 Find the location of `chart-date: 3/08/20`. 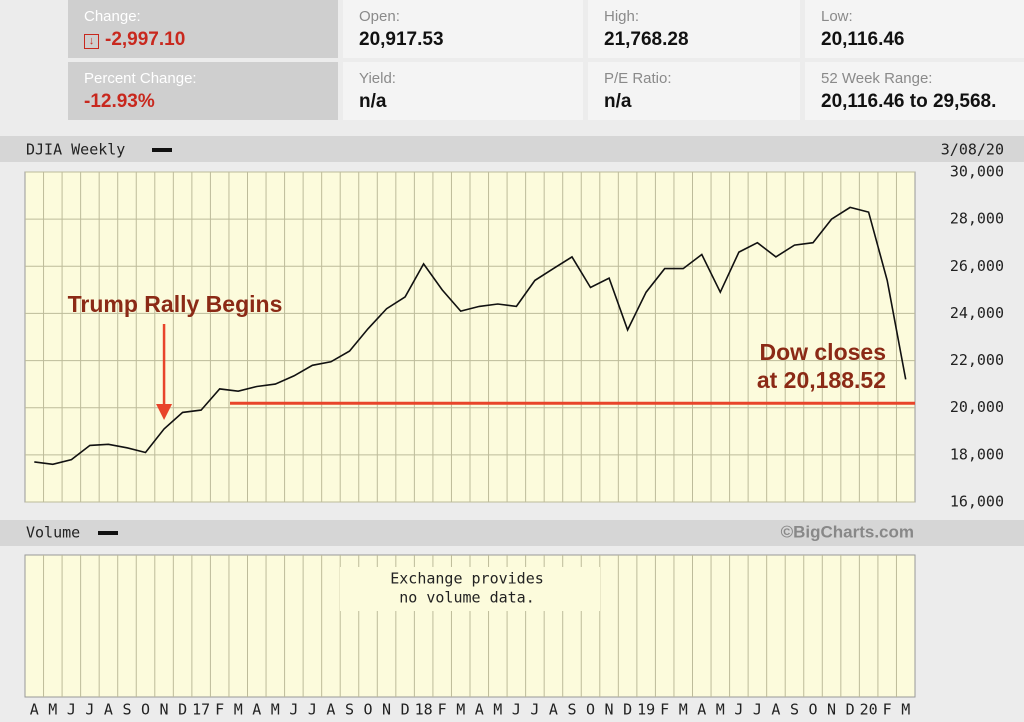

chart-date: 3/08/20 is located at coordinates (972, 150).